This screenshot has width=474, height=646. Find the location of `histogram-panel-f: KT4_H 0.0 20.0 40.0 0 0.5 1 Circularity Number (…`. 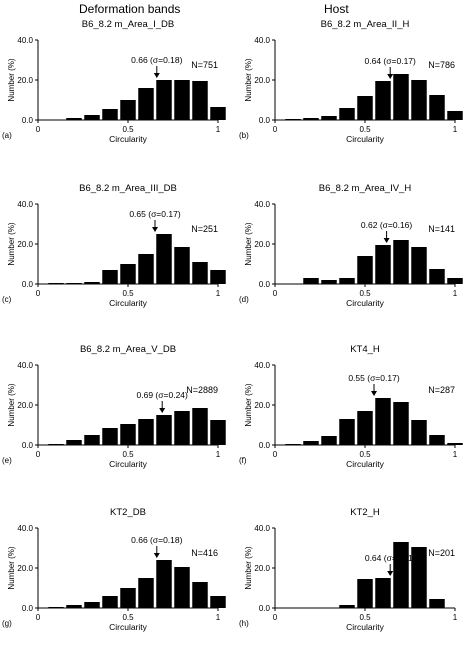

histogram-panel-f: KT4_H 0.0 20.0 40.0 0 0.5 1 Circularity Number (… is located at coordinates (351, 406).